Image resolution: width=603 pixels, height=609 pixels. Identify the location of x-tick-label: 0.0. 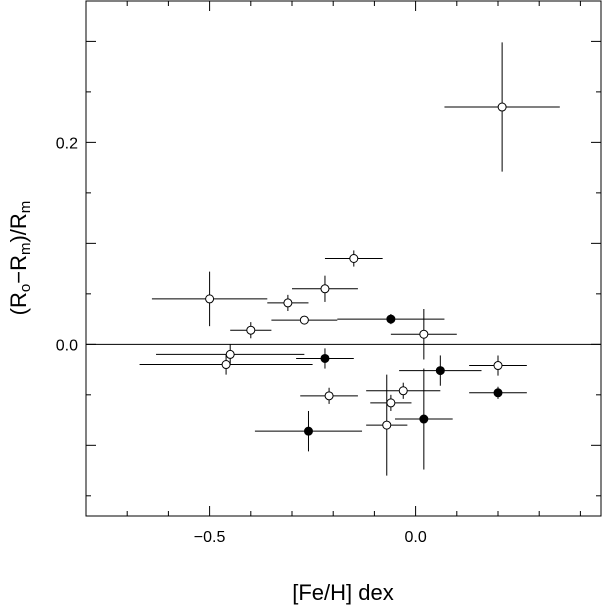
(415, 537).